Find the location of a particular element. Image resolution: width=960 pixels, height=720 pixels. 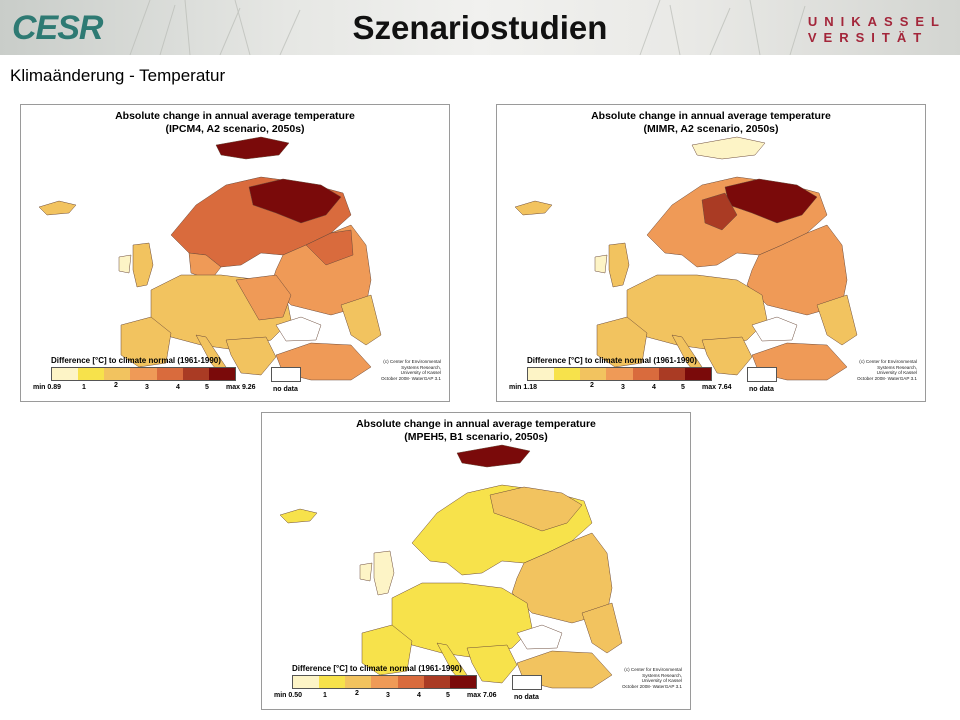

europe-map-mimr is located at coordinates (686, 258).